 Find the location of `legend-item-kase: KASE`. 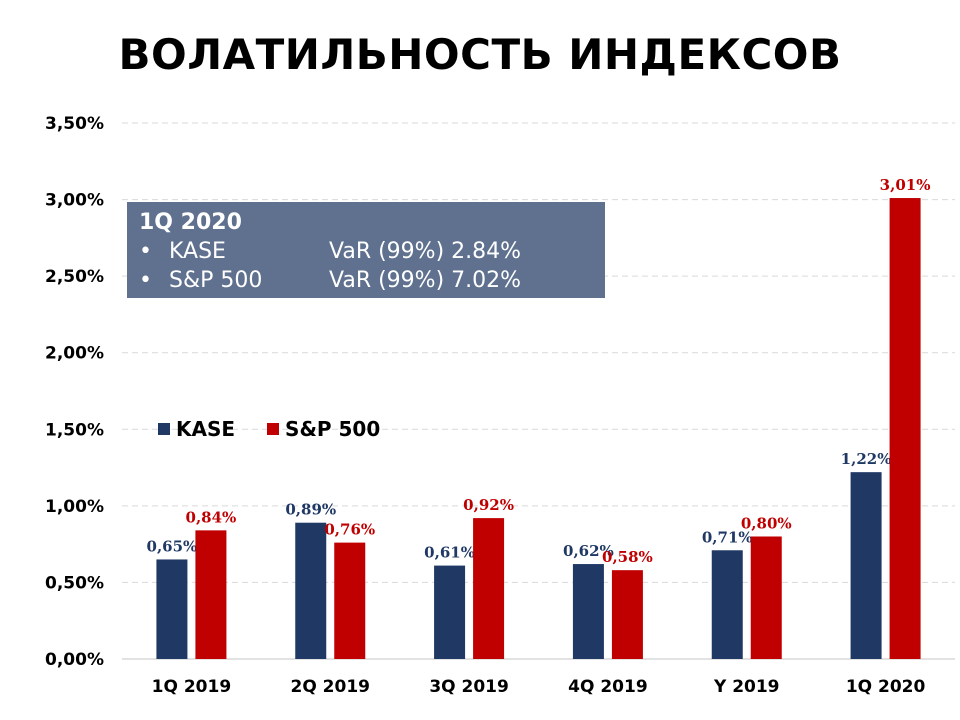

legend-item-kase: KASE is located at coordinates (196, 429).